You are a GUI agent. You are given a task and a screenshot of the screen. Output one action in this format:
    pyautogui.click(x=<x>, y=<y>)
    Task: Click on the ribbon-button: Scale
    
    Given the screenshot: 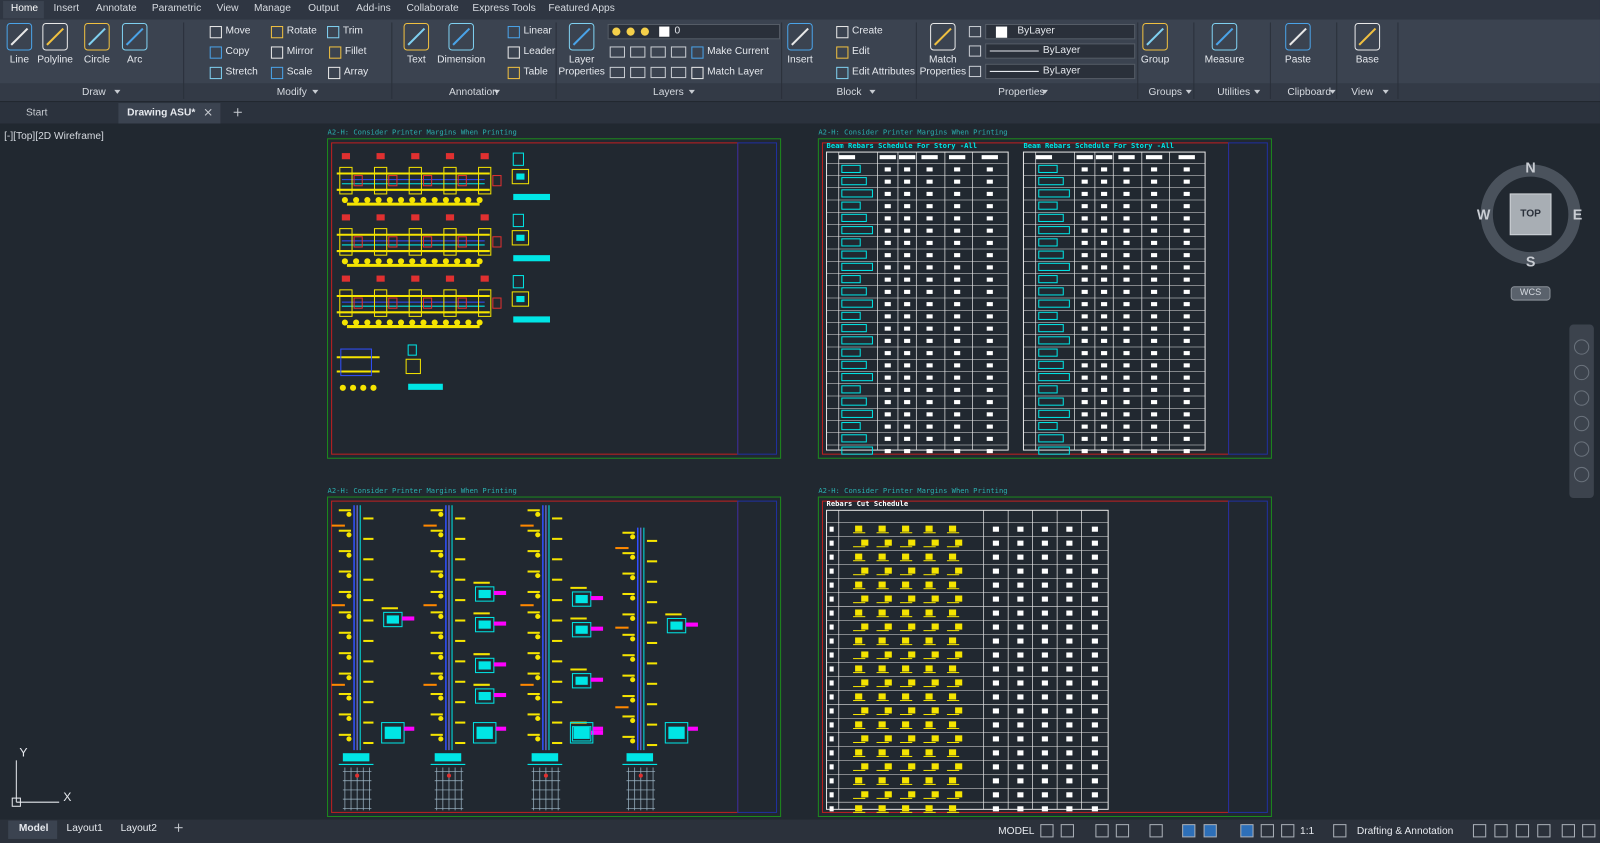 What is the action you would take?
    pyautogui.click(x=299, y=72)
    